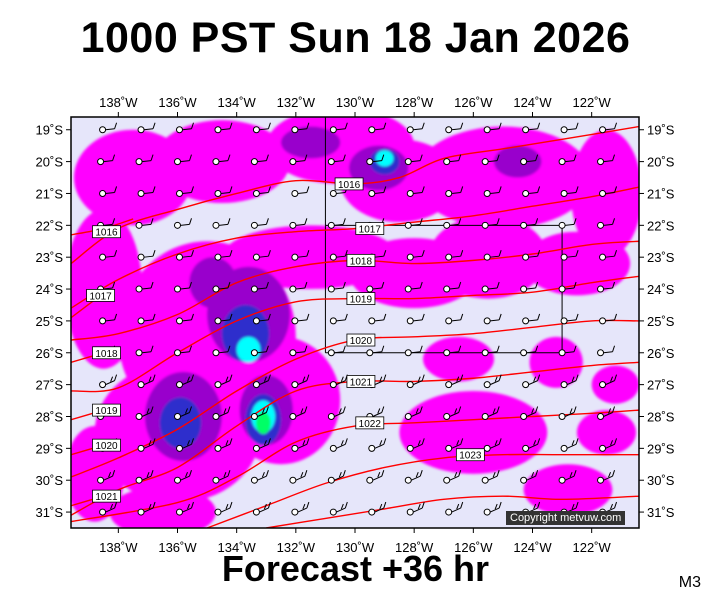 Image resolution: width=711 pixels, height=600 pixels. I want to click on isobar-line, so click(452, 511).